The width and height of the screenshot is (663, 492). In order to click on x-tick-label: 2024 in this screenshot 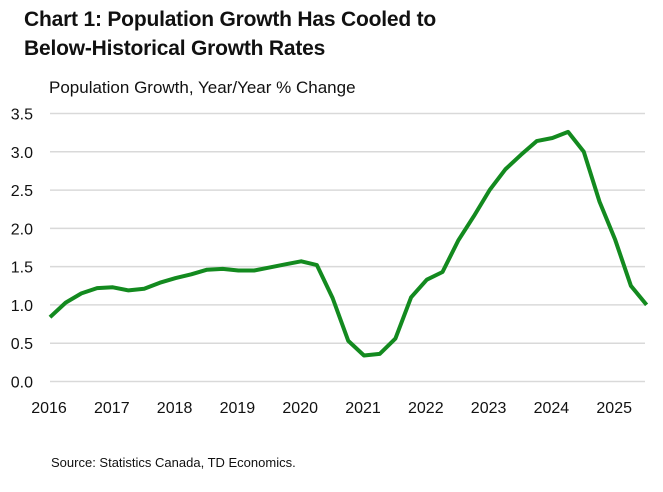, I will do `click(552, 408)`.